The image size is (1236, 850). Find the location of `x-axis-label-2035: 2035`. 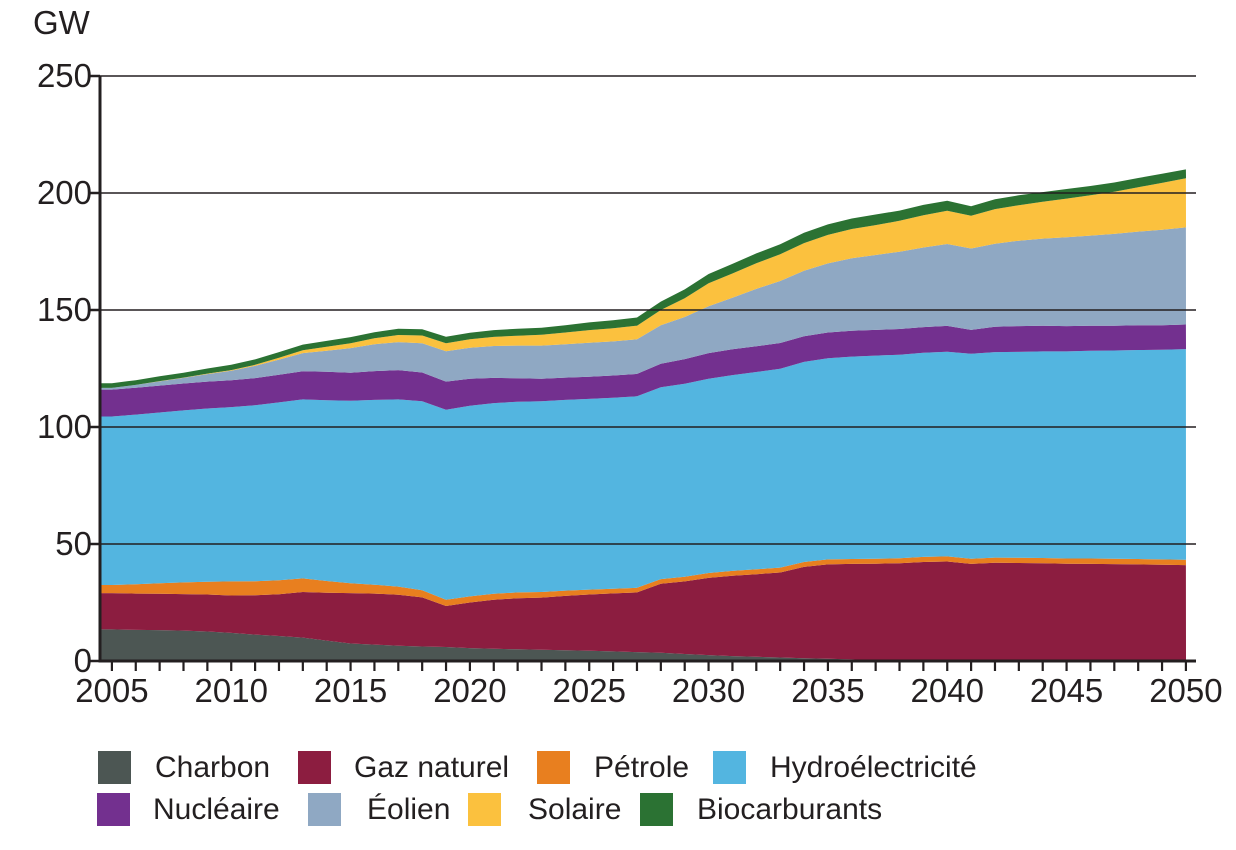

x-axis-label-2035: 2035 is located at coordinates (827, 690).